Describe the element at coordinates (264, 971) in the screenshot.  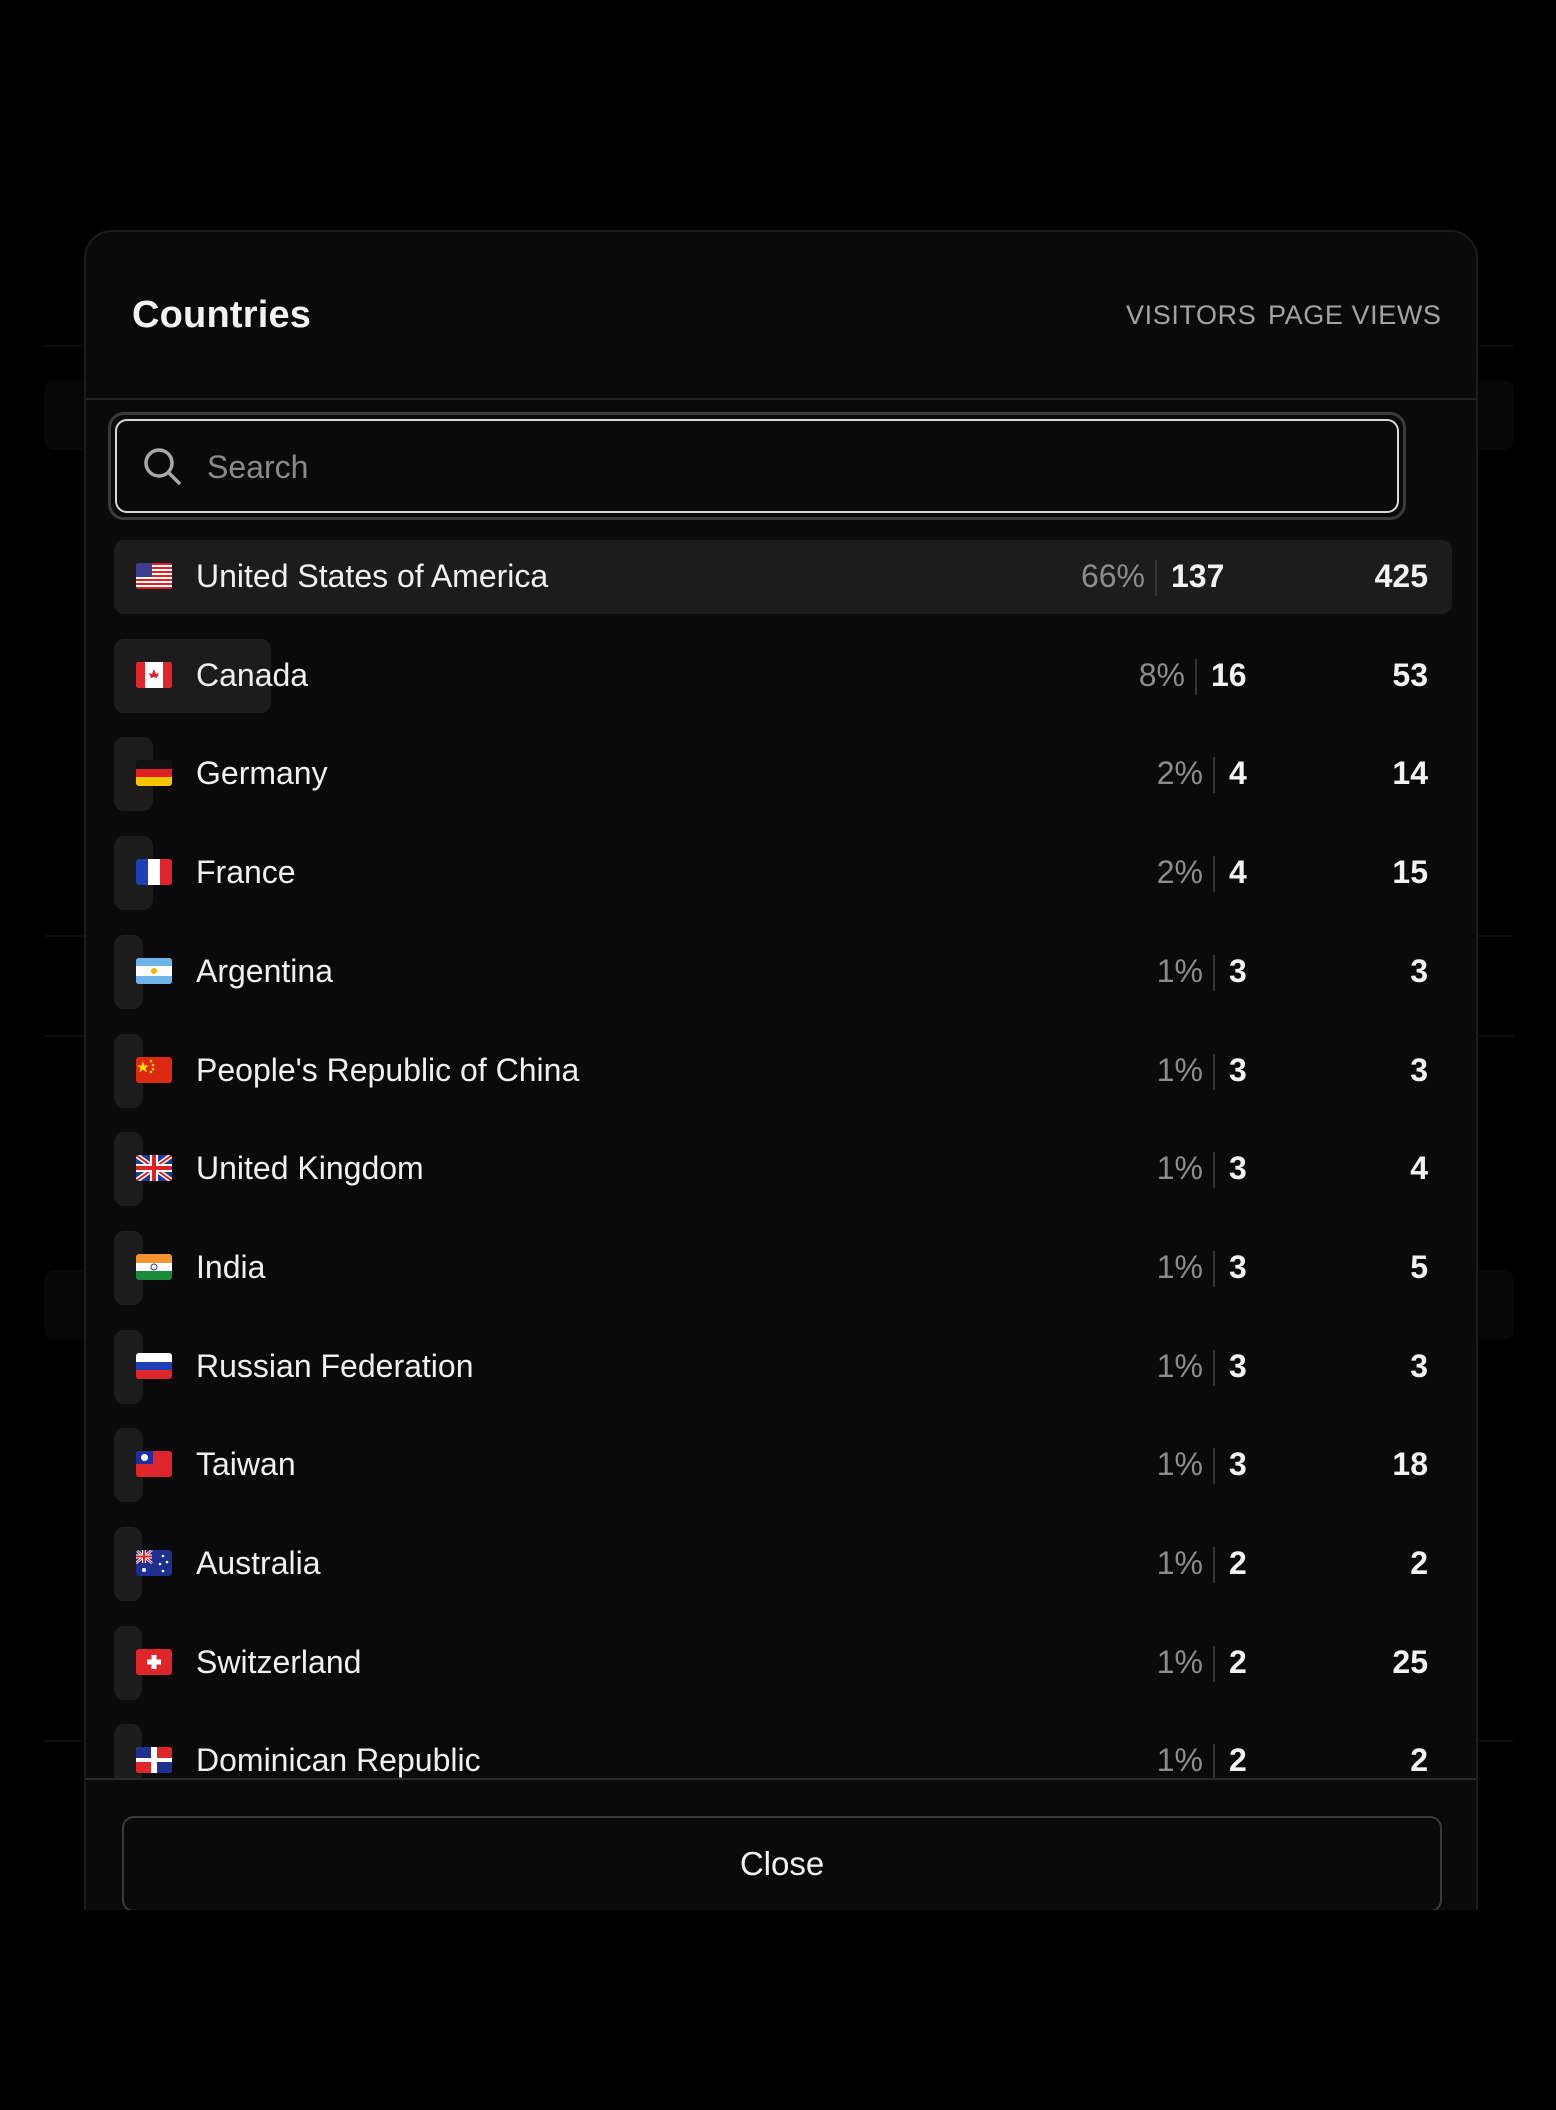
I see `country-name: Argentina` at that location.